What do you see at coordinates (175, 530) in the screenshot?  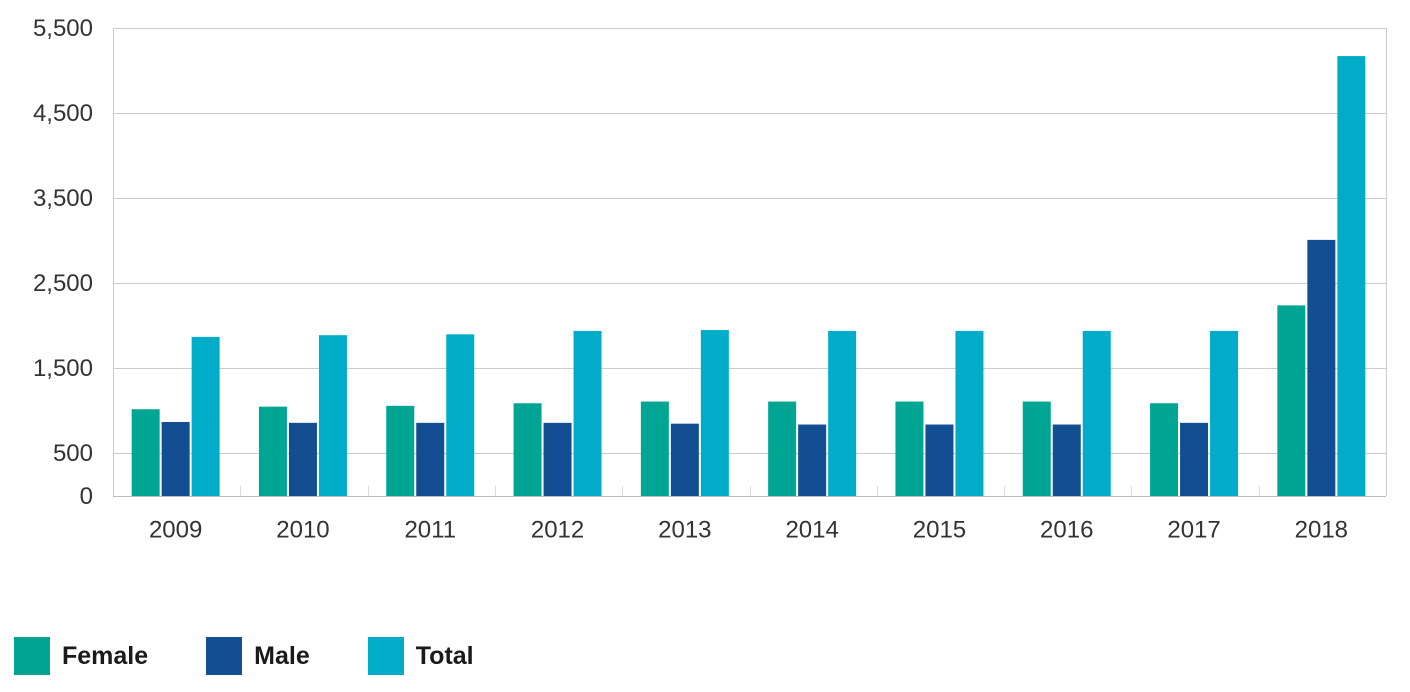 I see `x-tick-label-2009: 2009` at bounding box center [175, 530].